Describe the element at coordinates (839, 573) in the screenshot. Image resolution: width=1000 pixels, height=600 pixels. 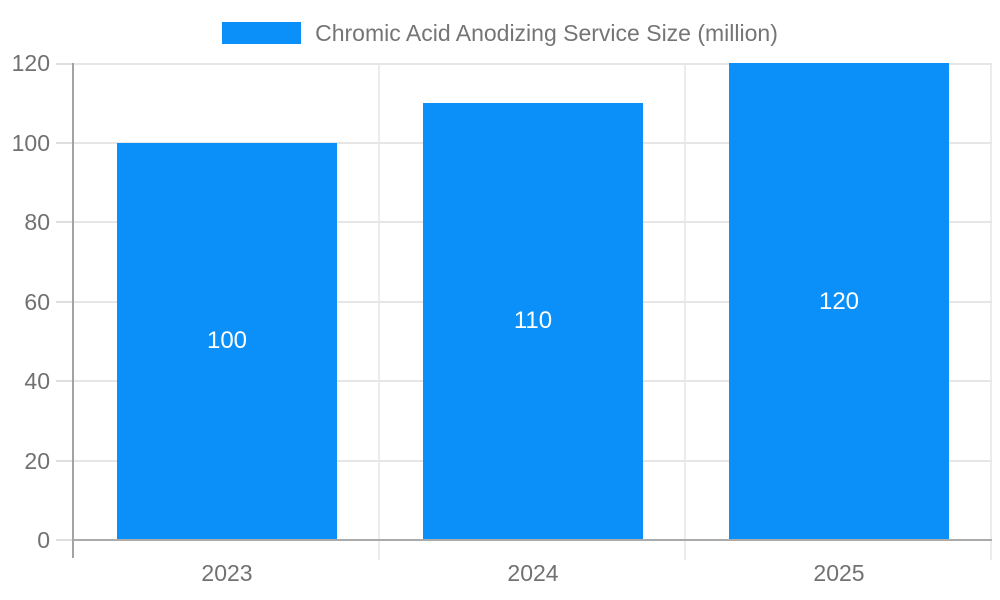
I see `x-axis-label-2025: 2025` at that location.